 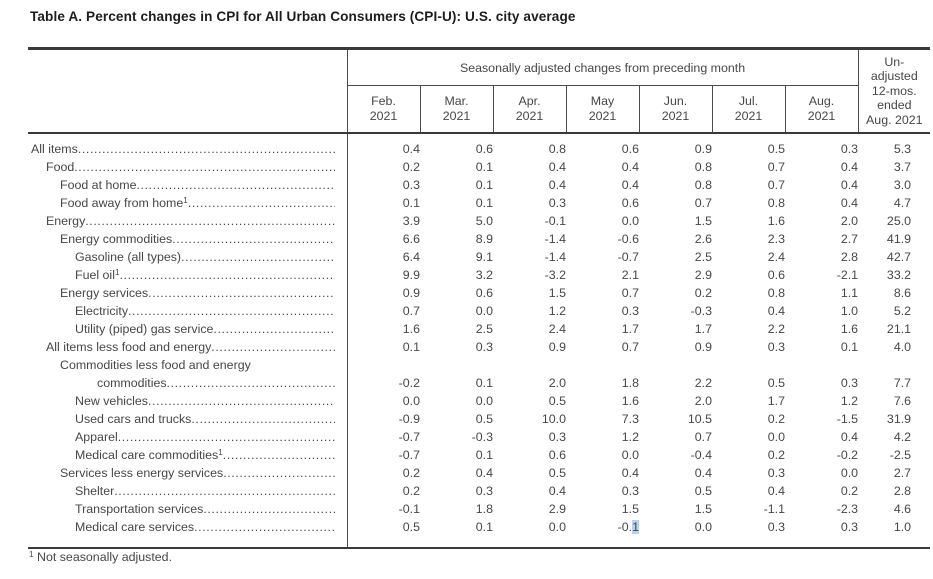 I want to click on column-header-month: Feb. 2021, so click(x=383, y=109).